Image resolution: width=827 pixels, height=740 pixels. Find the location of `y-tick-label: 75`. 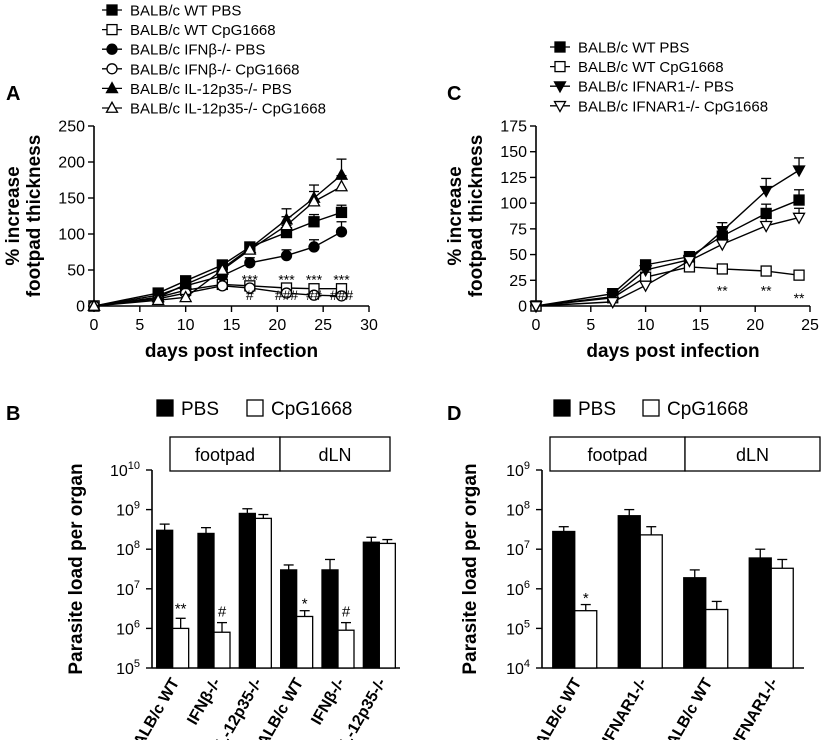

y-tick-label: 75 is located at coordinates (518, 229).